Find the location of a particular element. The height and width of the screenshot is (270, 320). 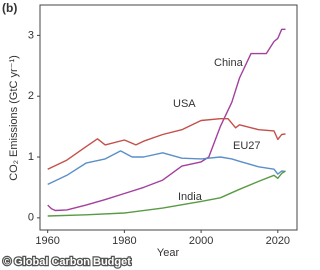

series-label: China is located at coordinates (229, 63).